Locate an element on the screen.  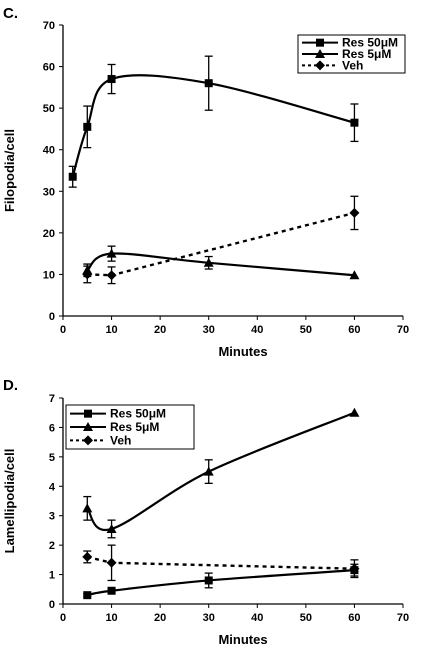
y-tick-label: 2 is located at coordinates (52, 546).